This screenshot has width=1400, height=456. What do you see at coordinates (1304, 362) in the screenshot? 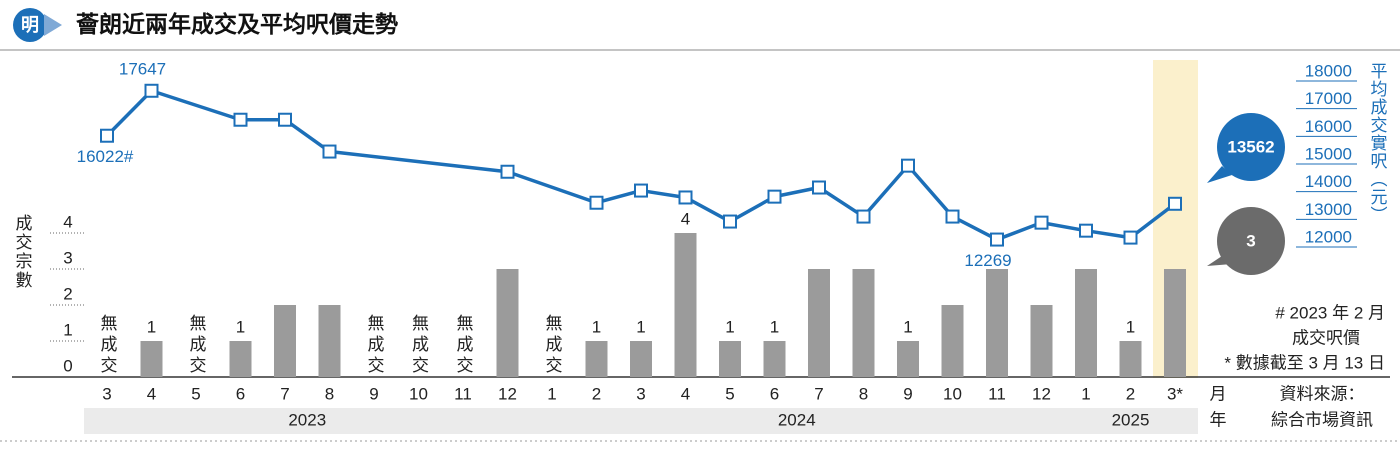
I see `footnote: * 數據截至 3 月 13 日` at bounding box center [1304, 362].